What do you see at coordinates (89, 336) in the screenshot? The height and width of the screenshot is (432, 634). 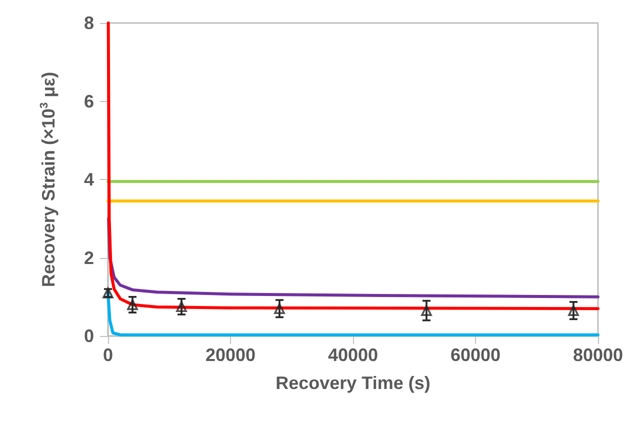 I see `y-tick-label: 0` at bounding box center [89, 336].